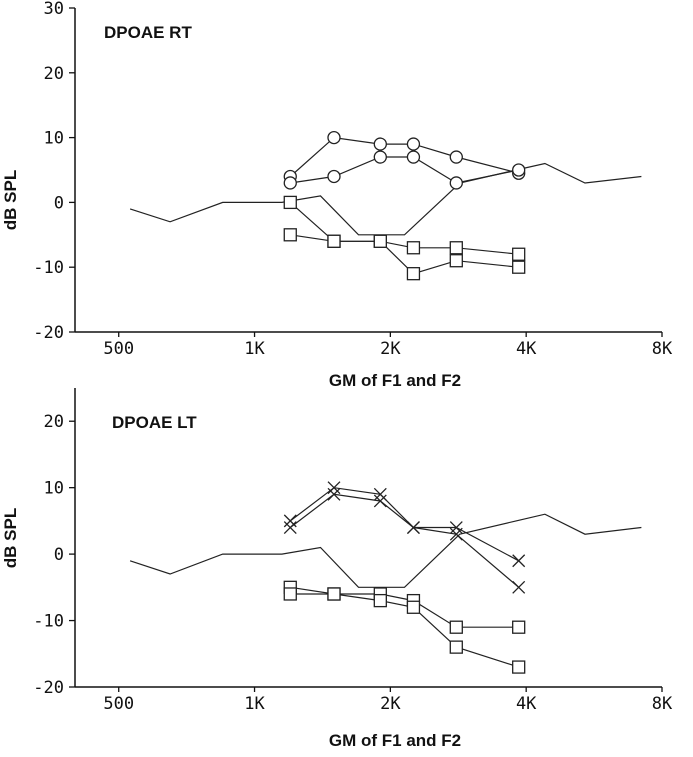 This screenshot has height=757, width=693. I want to click on y-tick-label: 30, so click(54, 9).